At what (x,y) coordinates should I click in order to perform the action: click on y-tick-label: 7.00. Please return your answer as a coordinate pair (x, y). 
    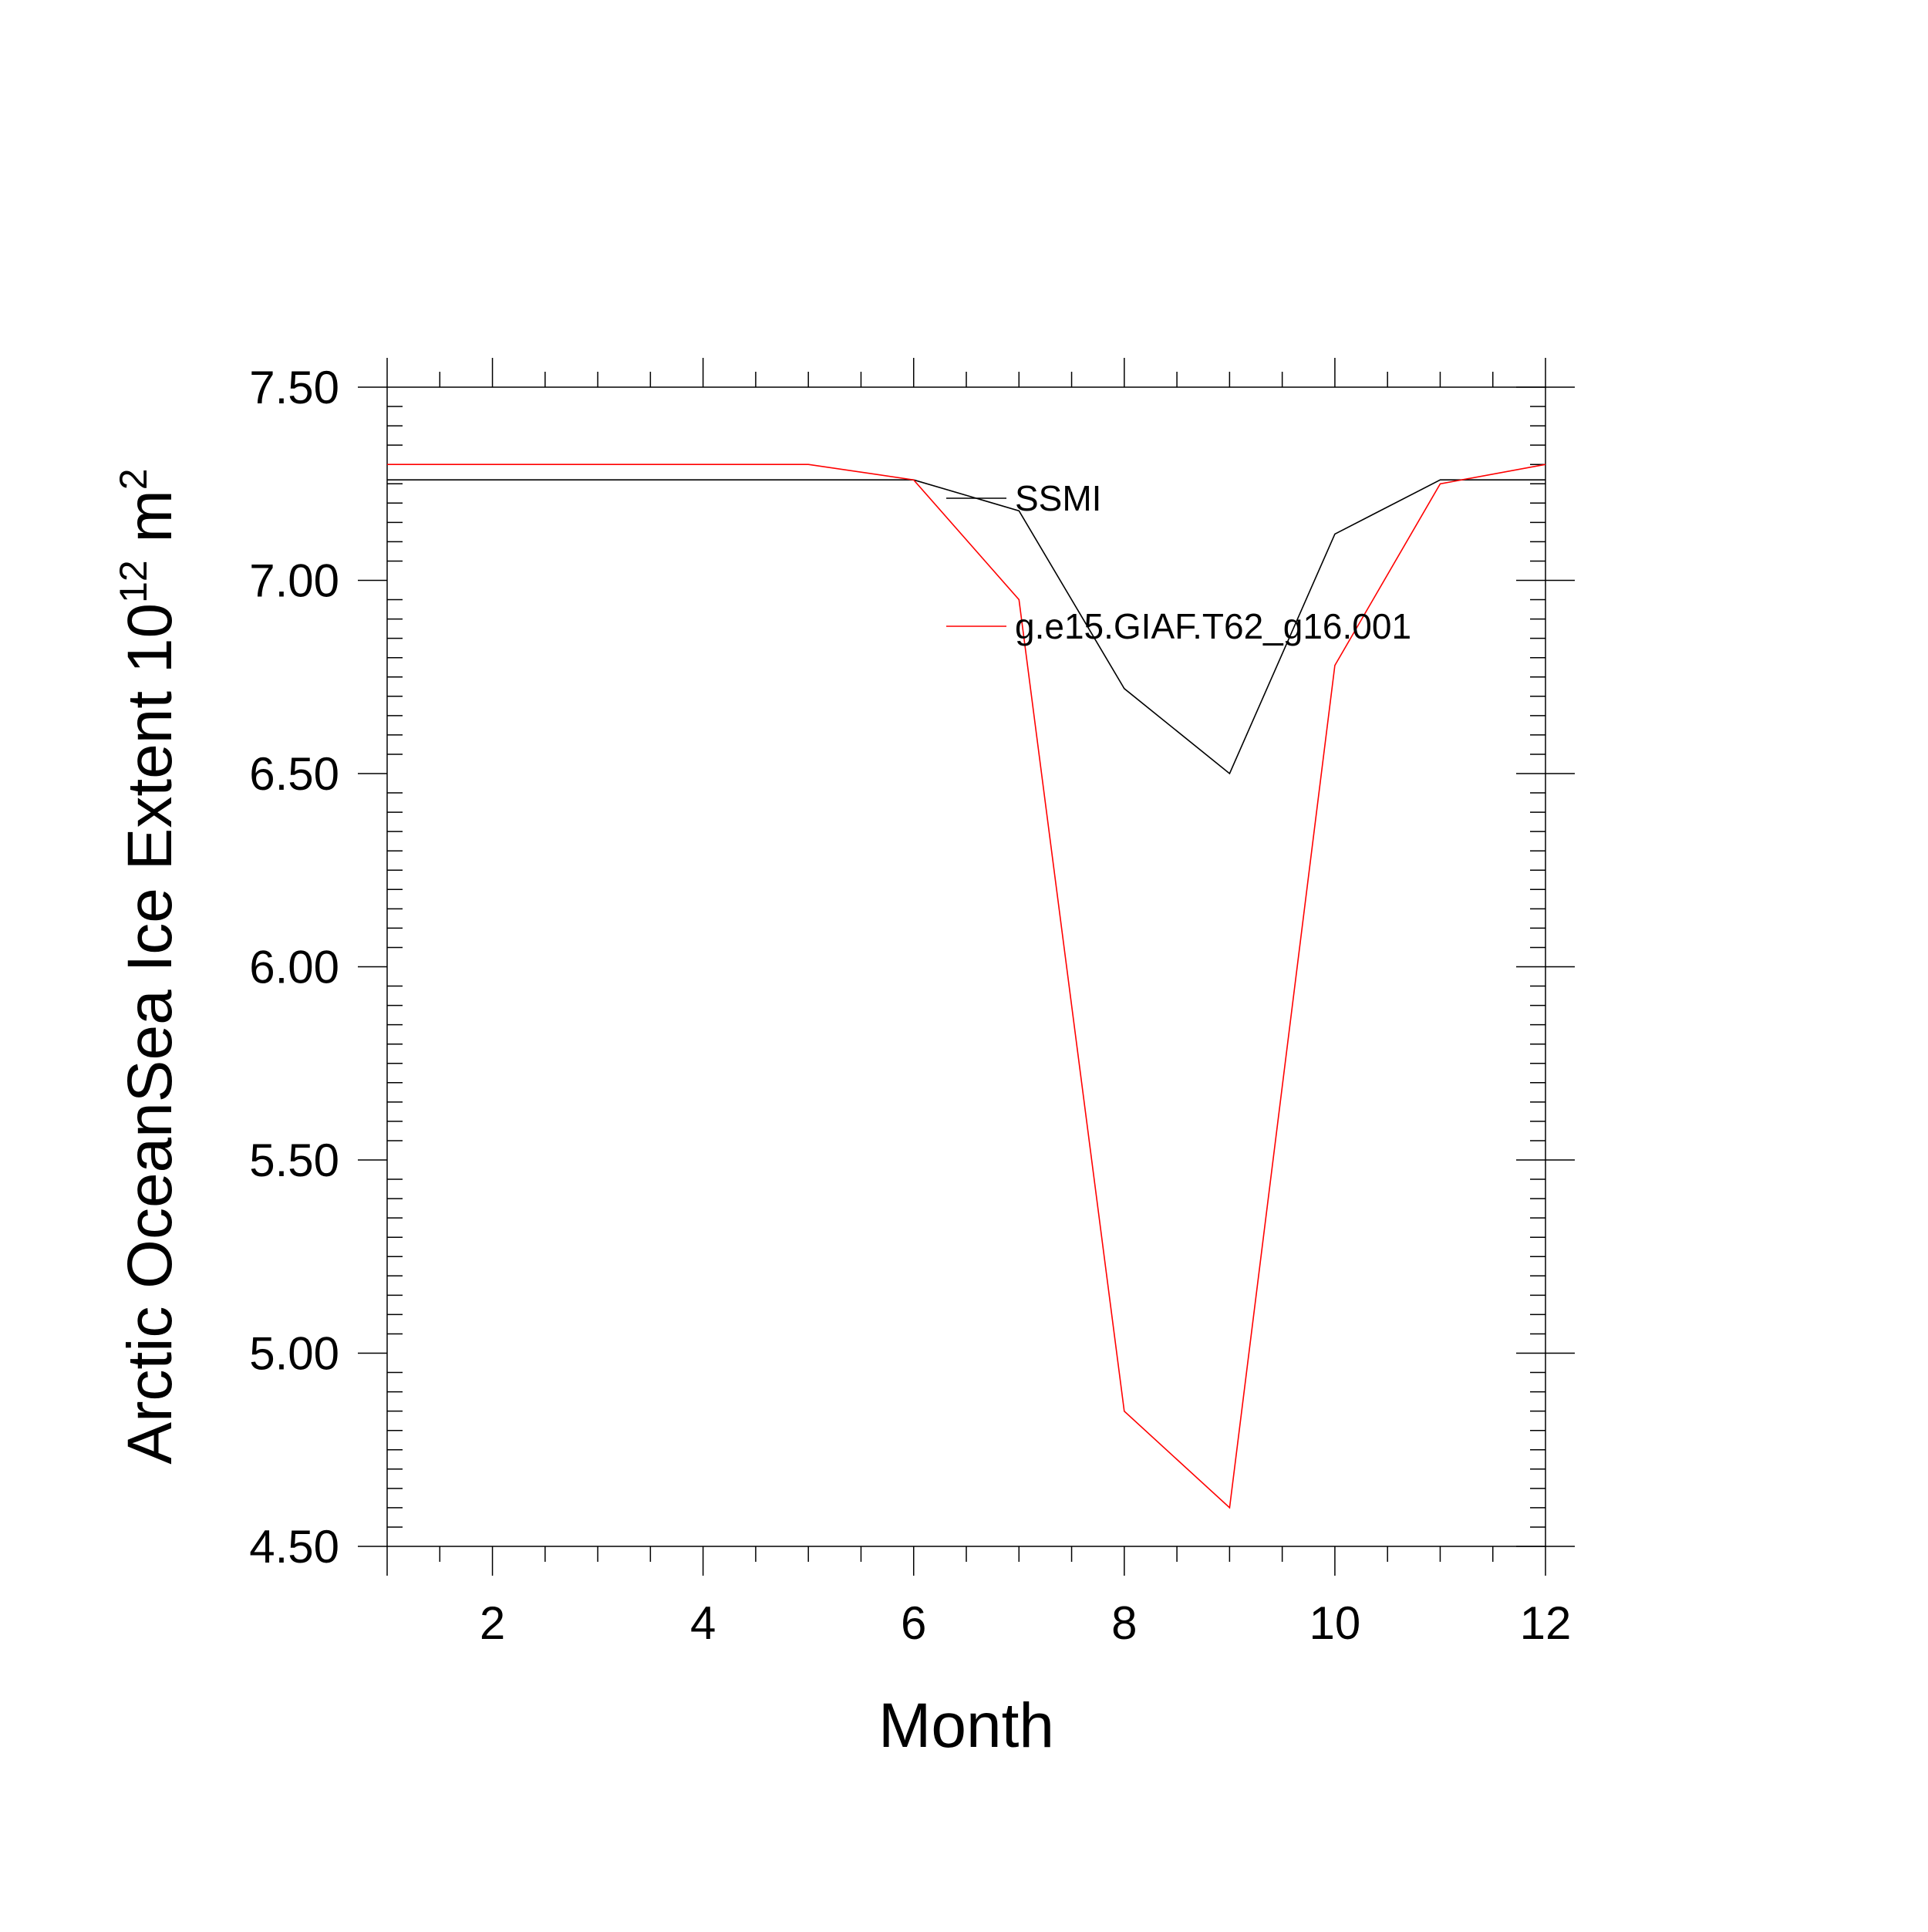
    Looking at the image, I should click on (294, 581).